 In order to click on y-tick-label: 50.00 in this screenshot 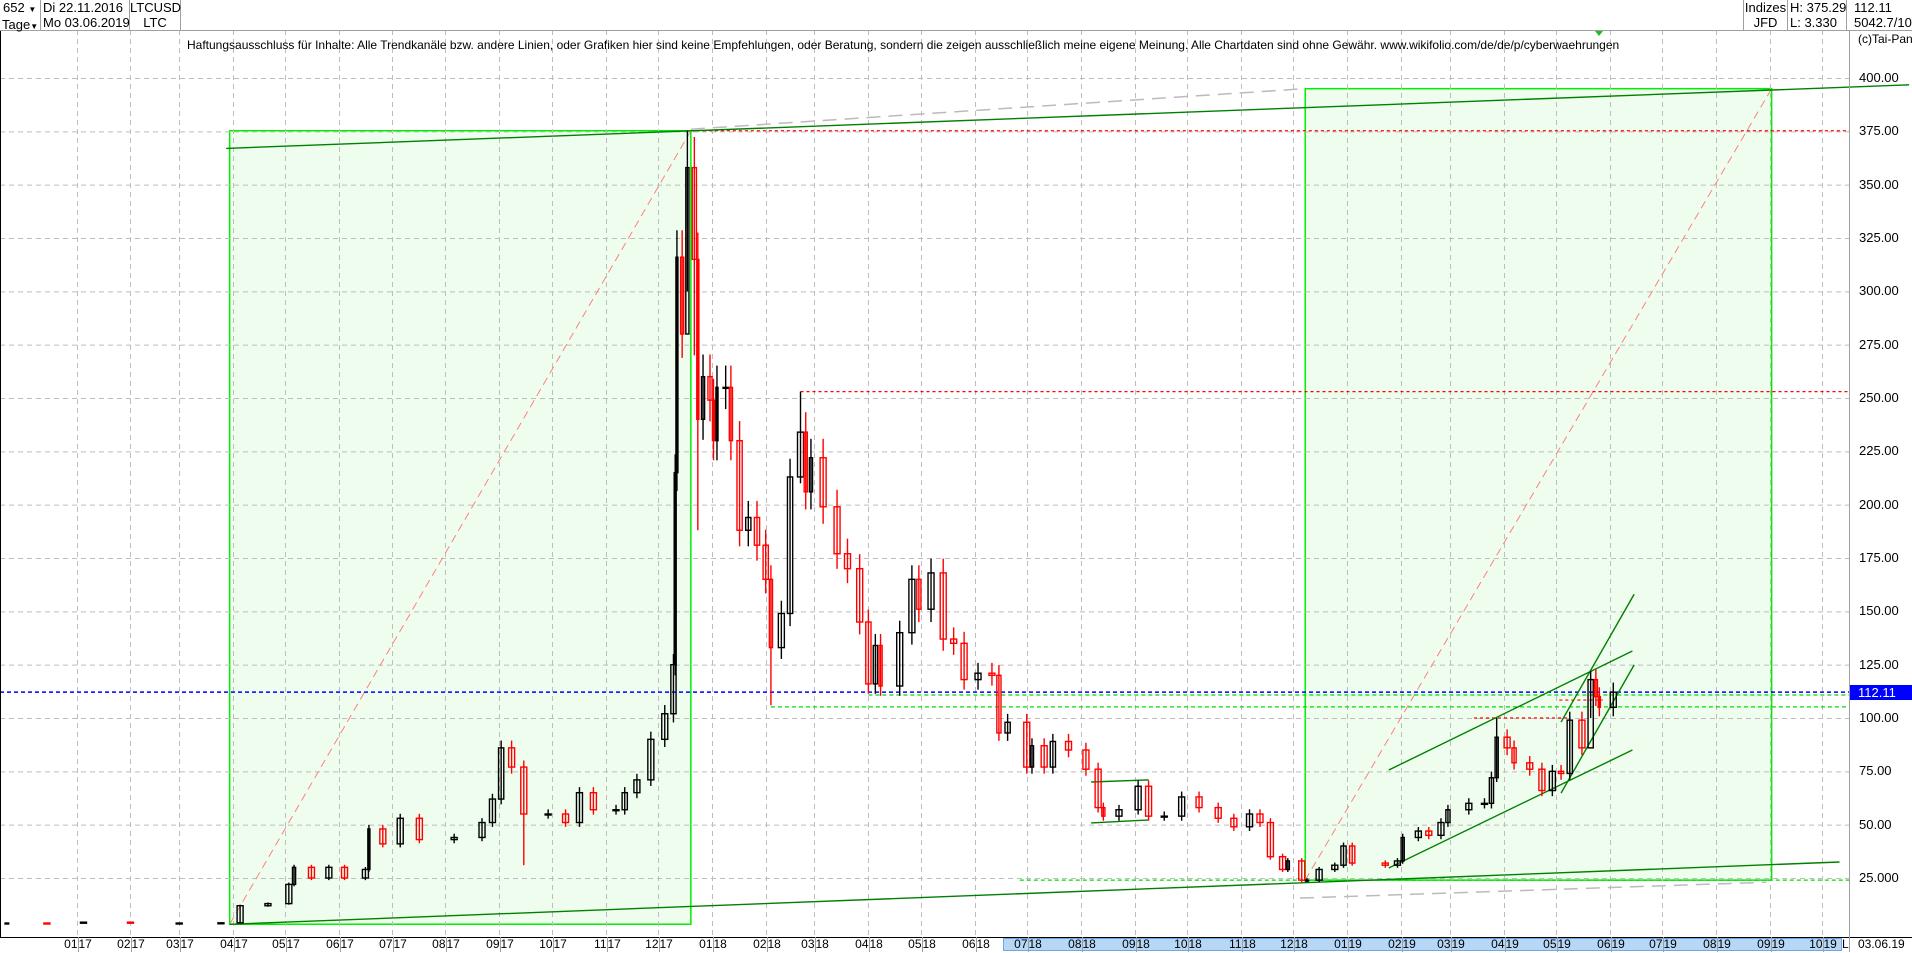, I will do `click(1875, 824)`.